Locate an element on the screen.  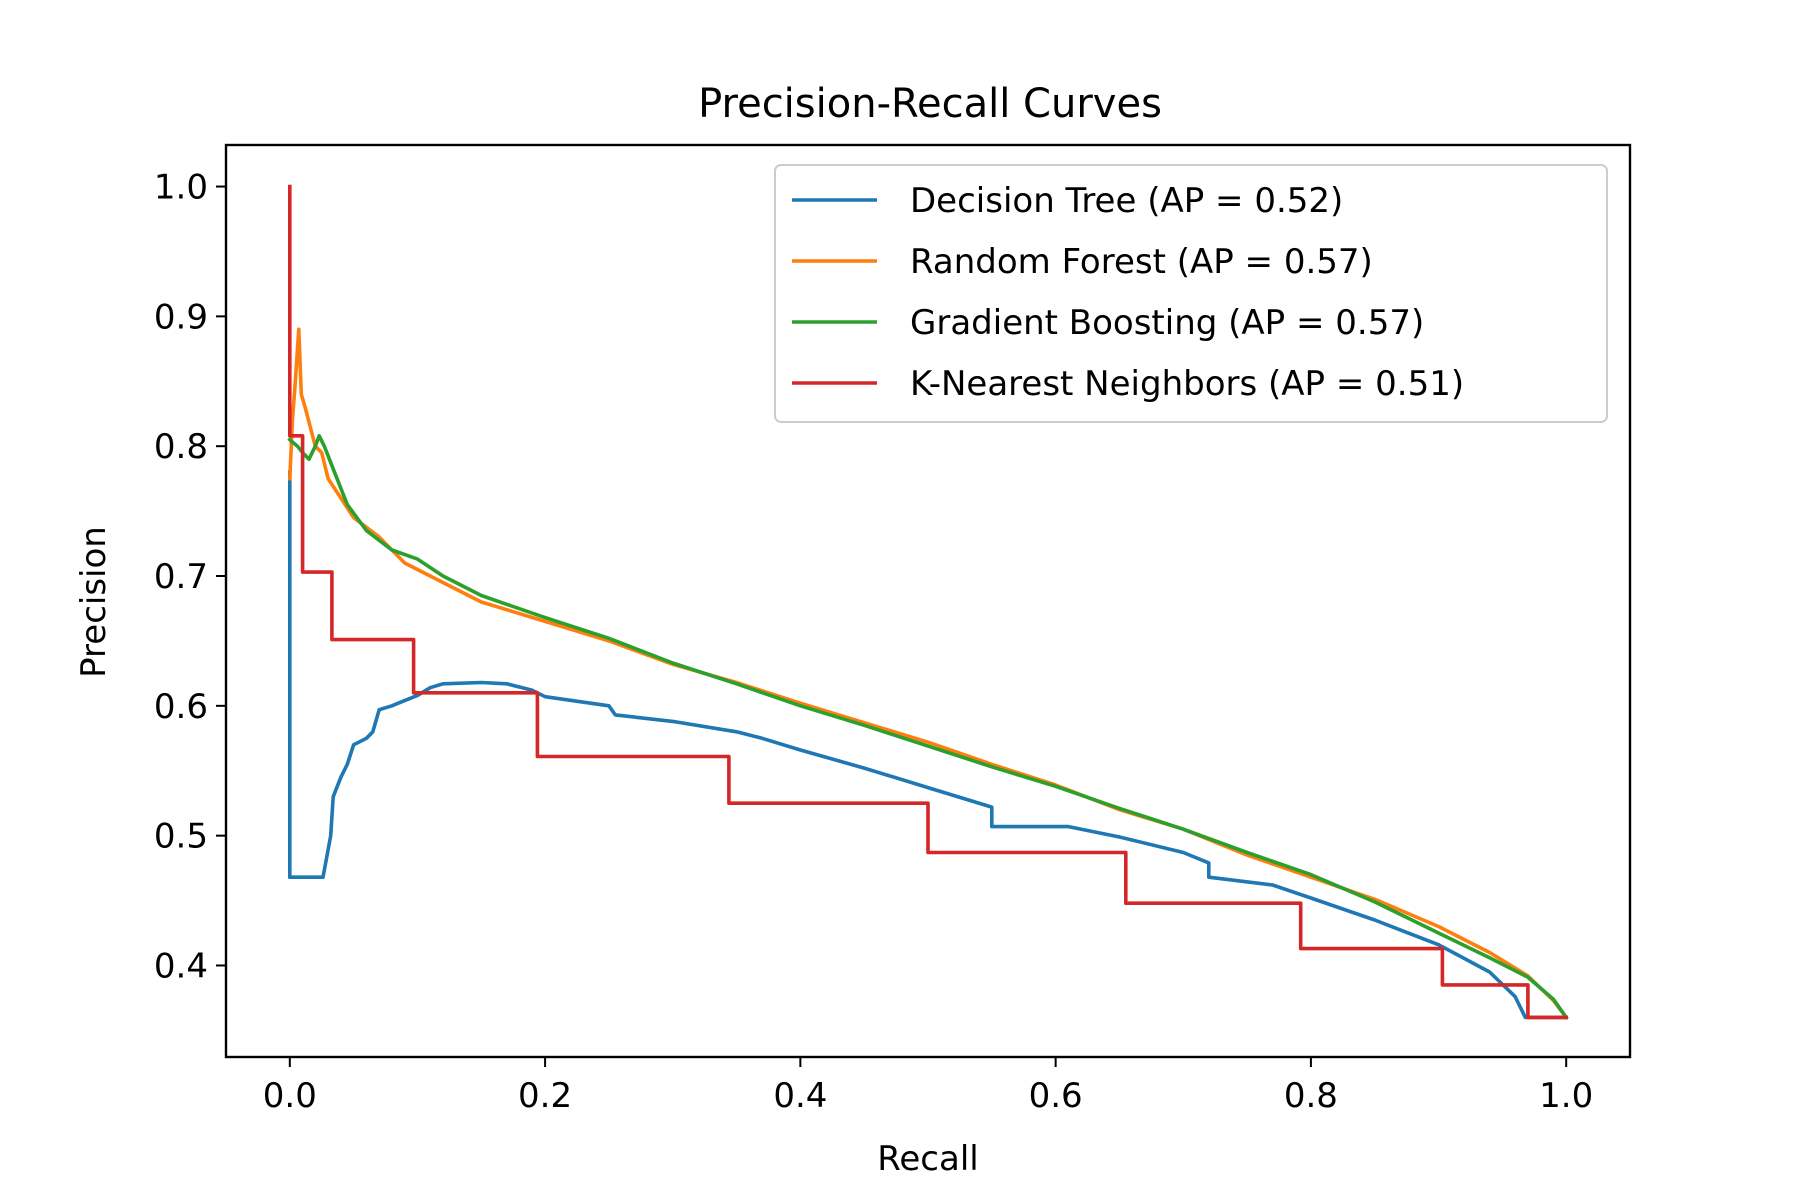
legend-label-4: K-Nearest Neighbors (AP = 0.51) is located at coordinates (1187, 384).